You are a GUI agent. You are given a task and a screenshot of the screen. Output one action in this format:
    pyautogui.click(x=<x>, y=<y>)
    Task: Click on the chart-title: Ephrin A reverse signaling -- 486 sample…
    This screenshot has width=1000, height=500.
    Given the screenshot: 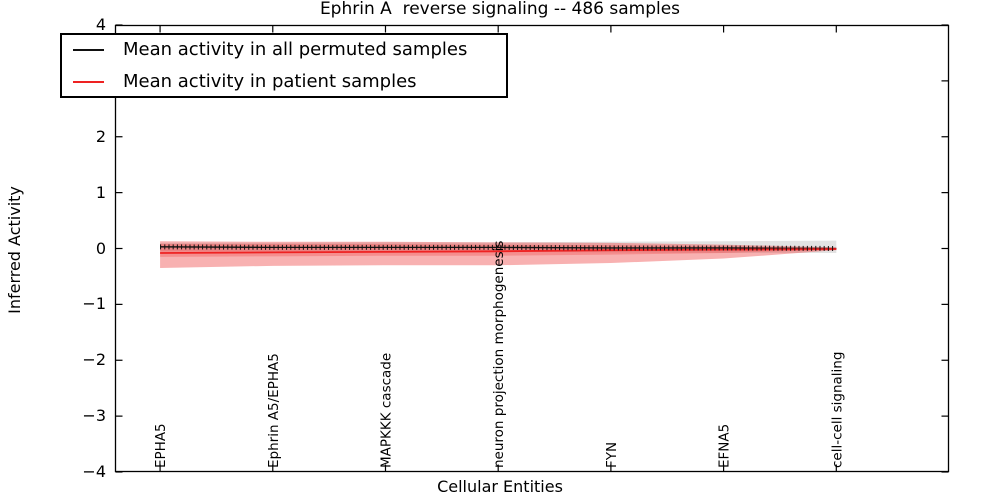 What is the action you would take?
    pyautogui.click(x=500, y=9)
    